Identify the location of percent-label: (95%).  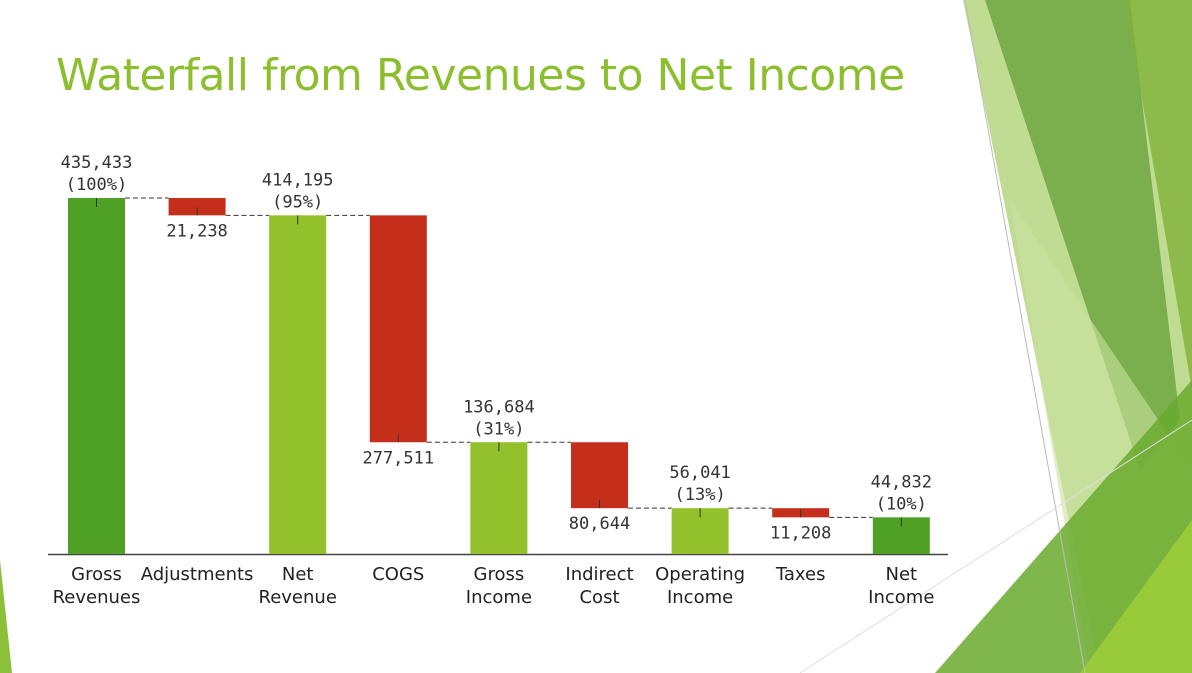
(297, 202).